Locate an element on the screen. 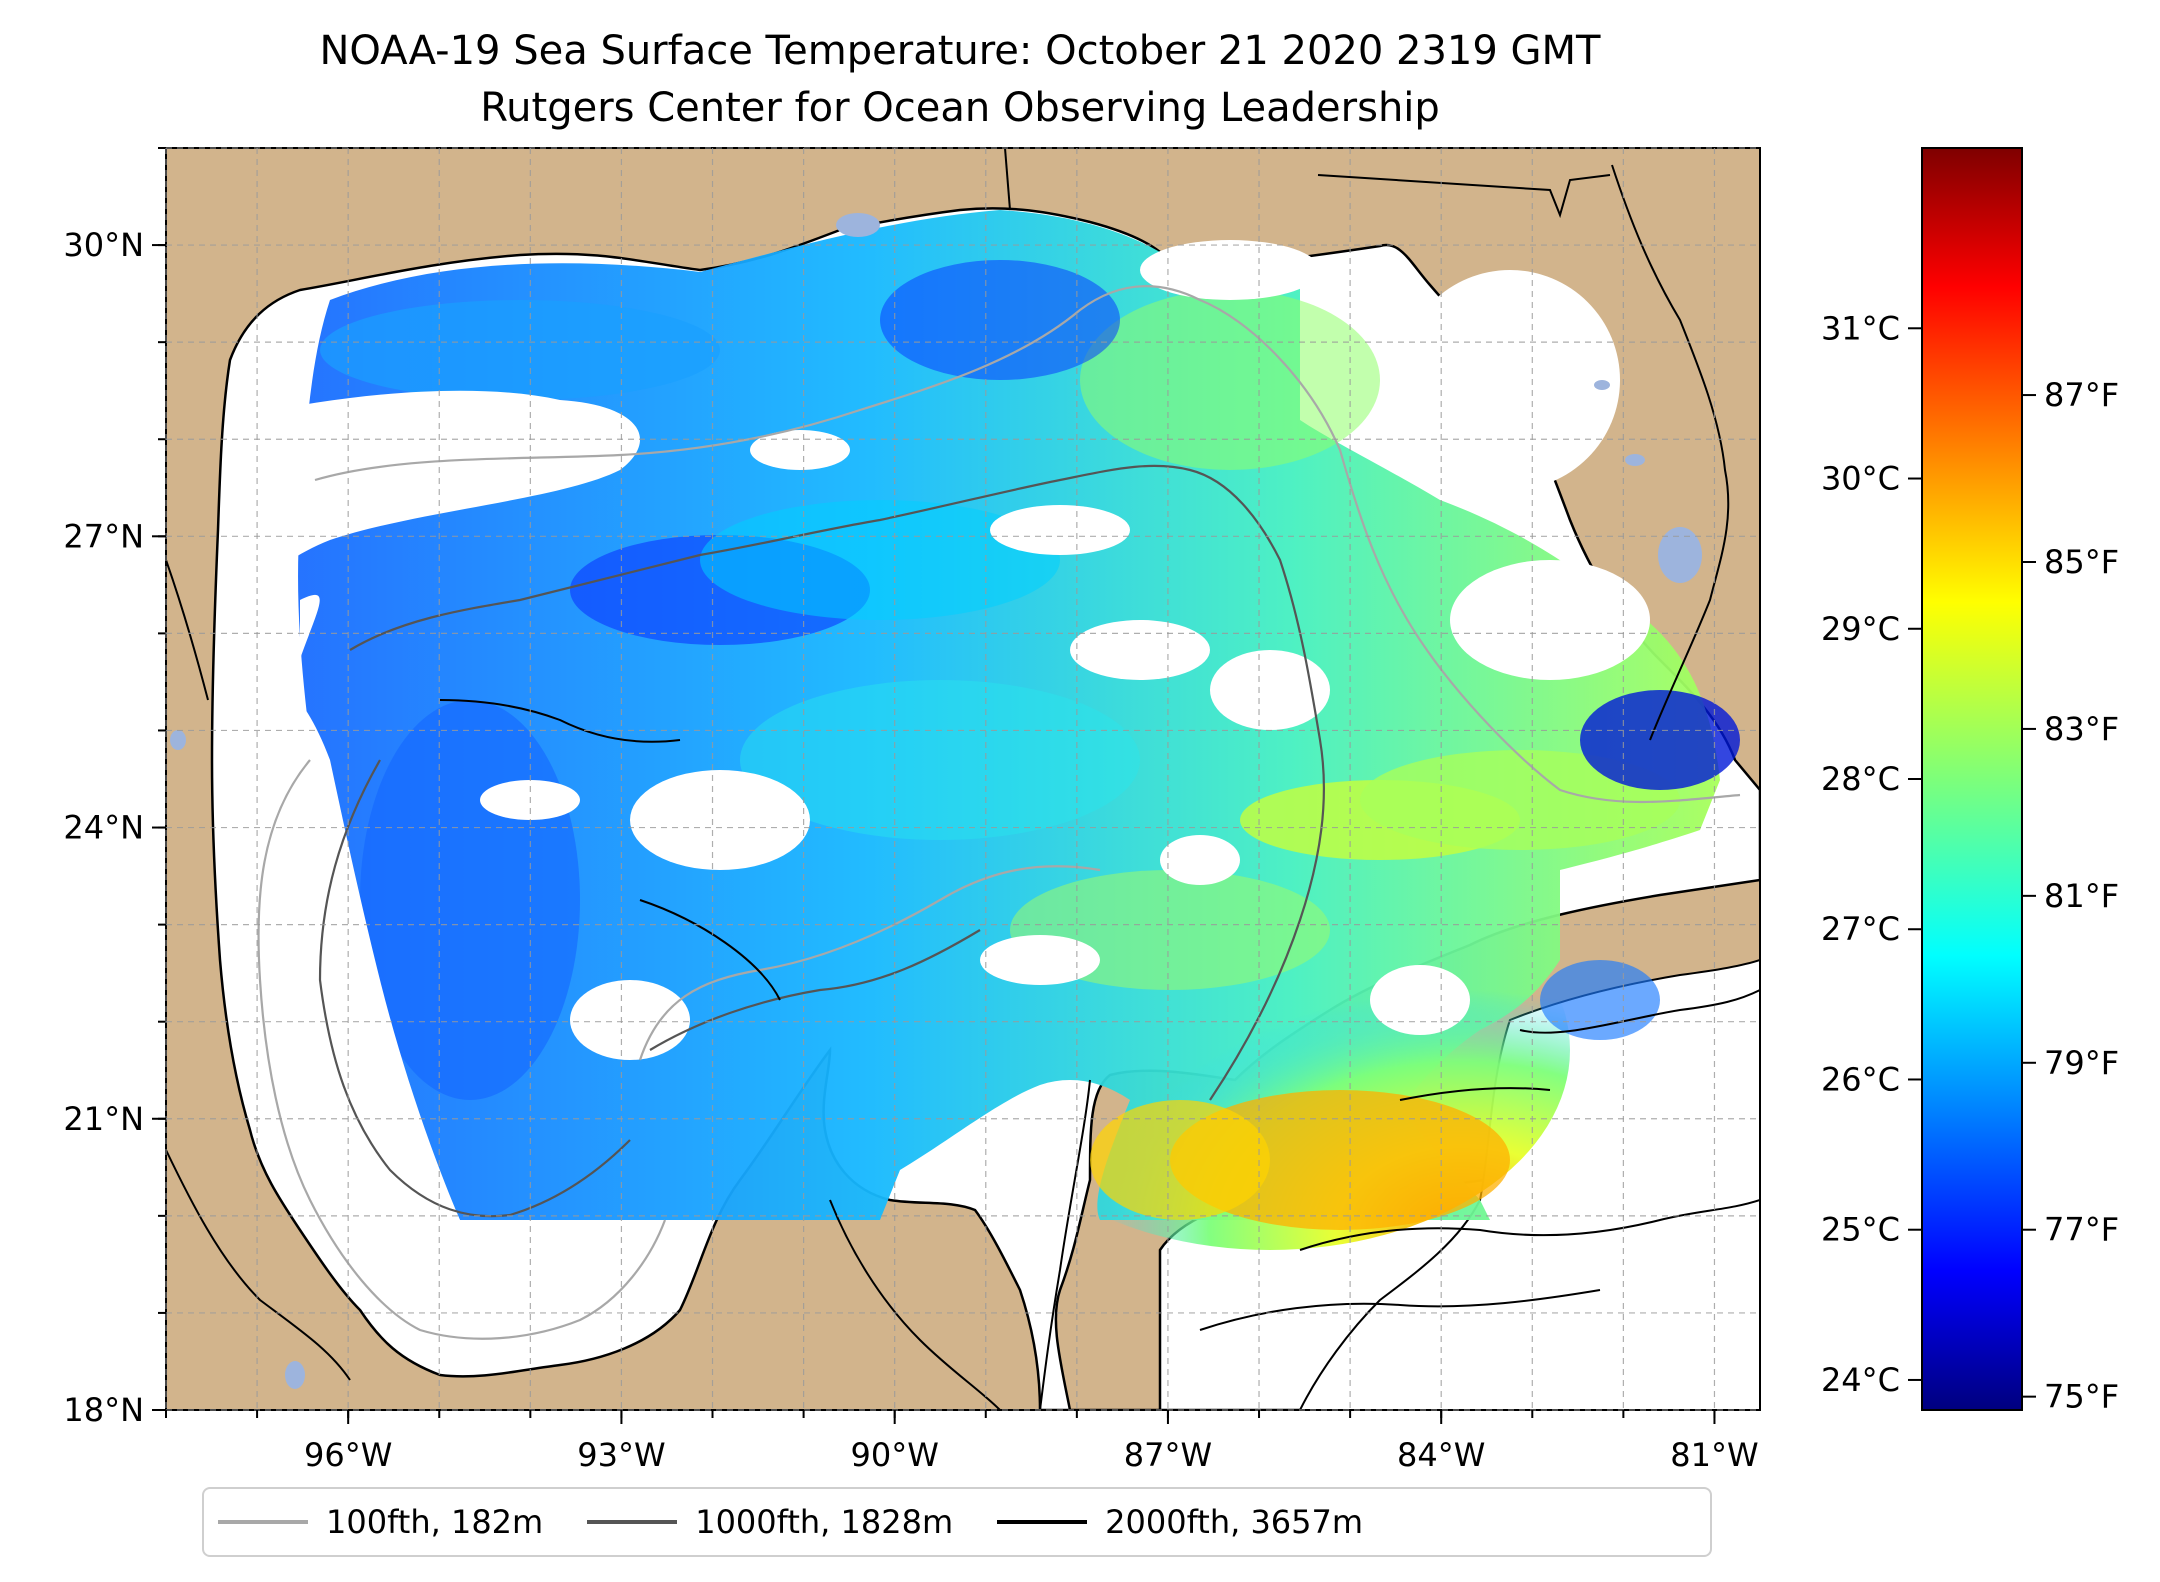 The height and width of the screenshot is (1582, 2160). colorbar-fahrenheit-label: 87°F is located at coordinates (2081, 395).